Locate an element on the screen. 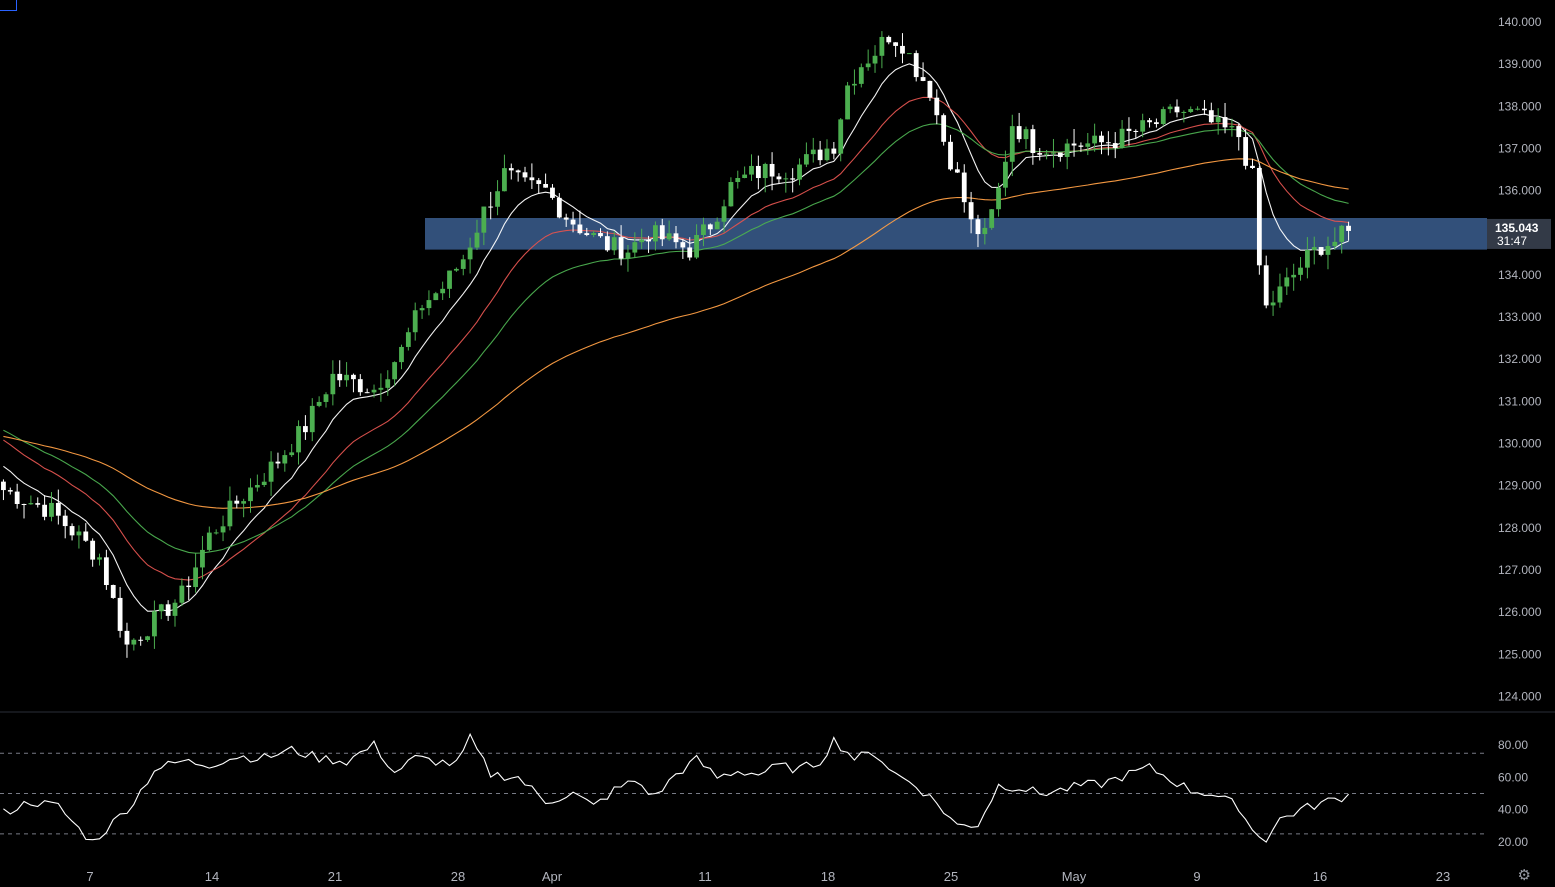 The image size is (1555, 887). y-tick-label: 126.000 is located at coordinates (1520, 612).